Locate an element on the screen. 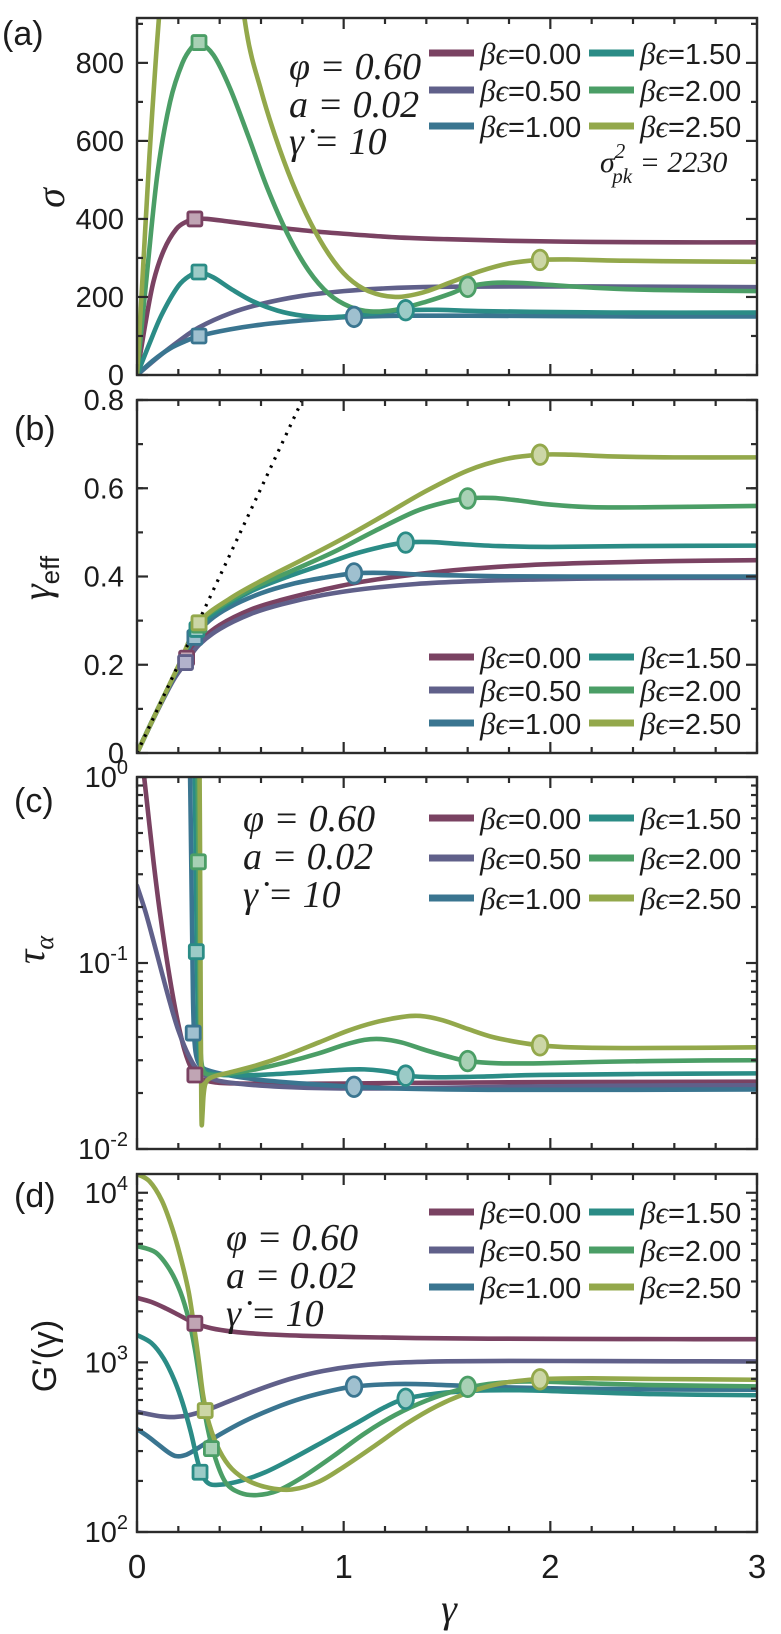 The image size is (781, 1634). legend-entry-be000-b: βϵ=0.00 is located at coordinates (505, 657).